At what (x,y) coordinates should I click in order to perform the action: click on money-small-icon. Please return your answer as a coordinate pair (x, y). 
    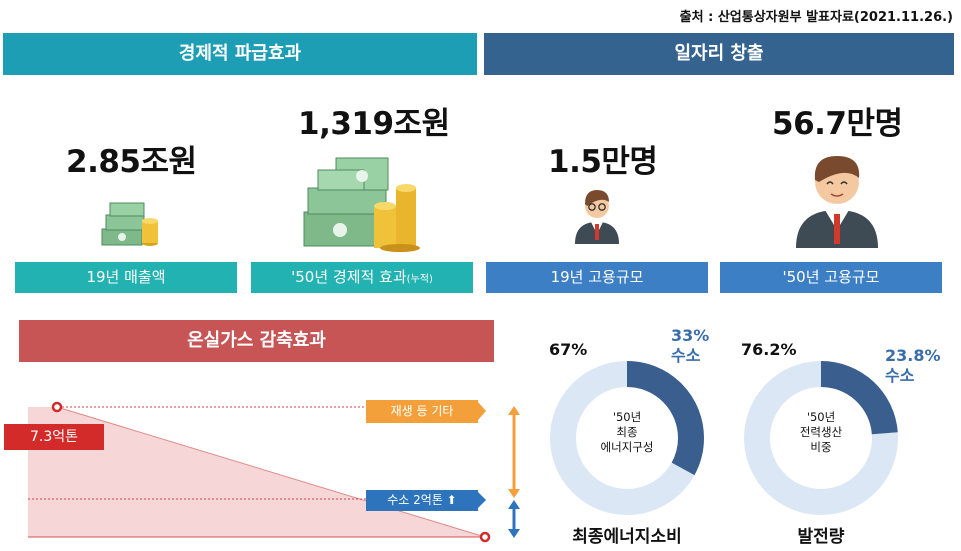
    Looking at the image, I should click on (129, 224).